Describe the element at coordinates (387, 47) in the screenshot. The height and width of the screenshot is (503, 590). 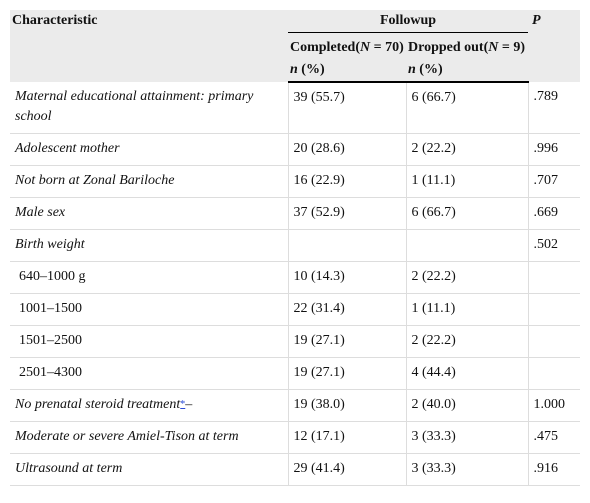
I see `text: = 70)` at that location.